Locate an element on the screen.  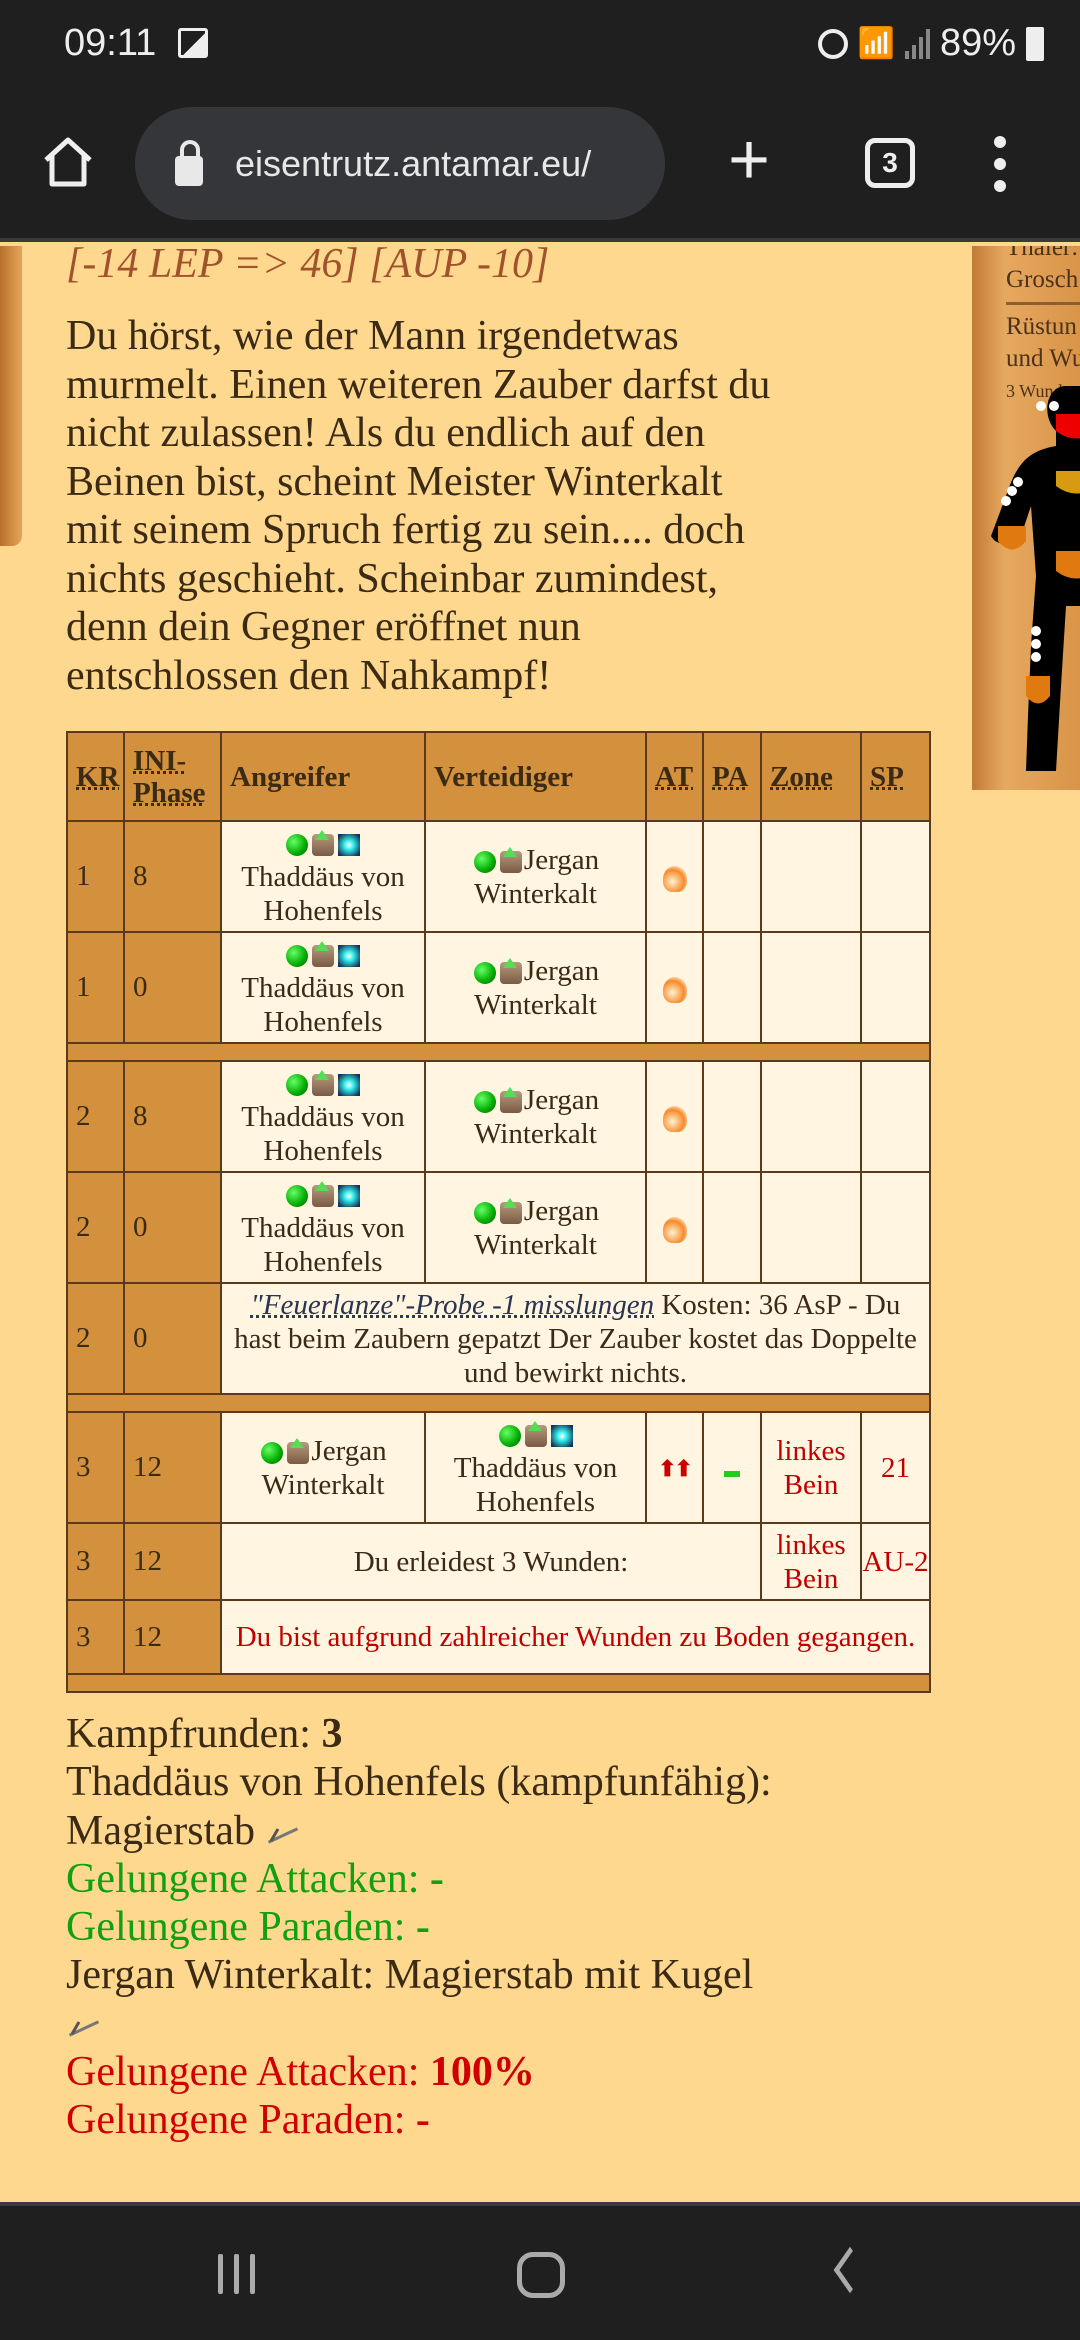
more-menu-icon is located at coordinates (1000, 164).